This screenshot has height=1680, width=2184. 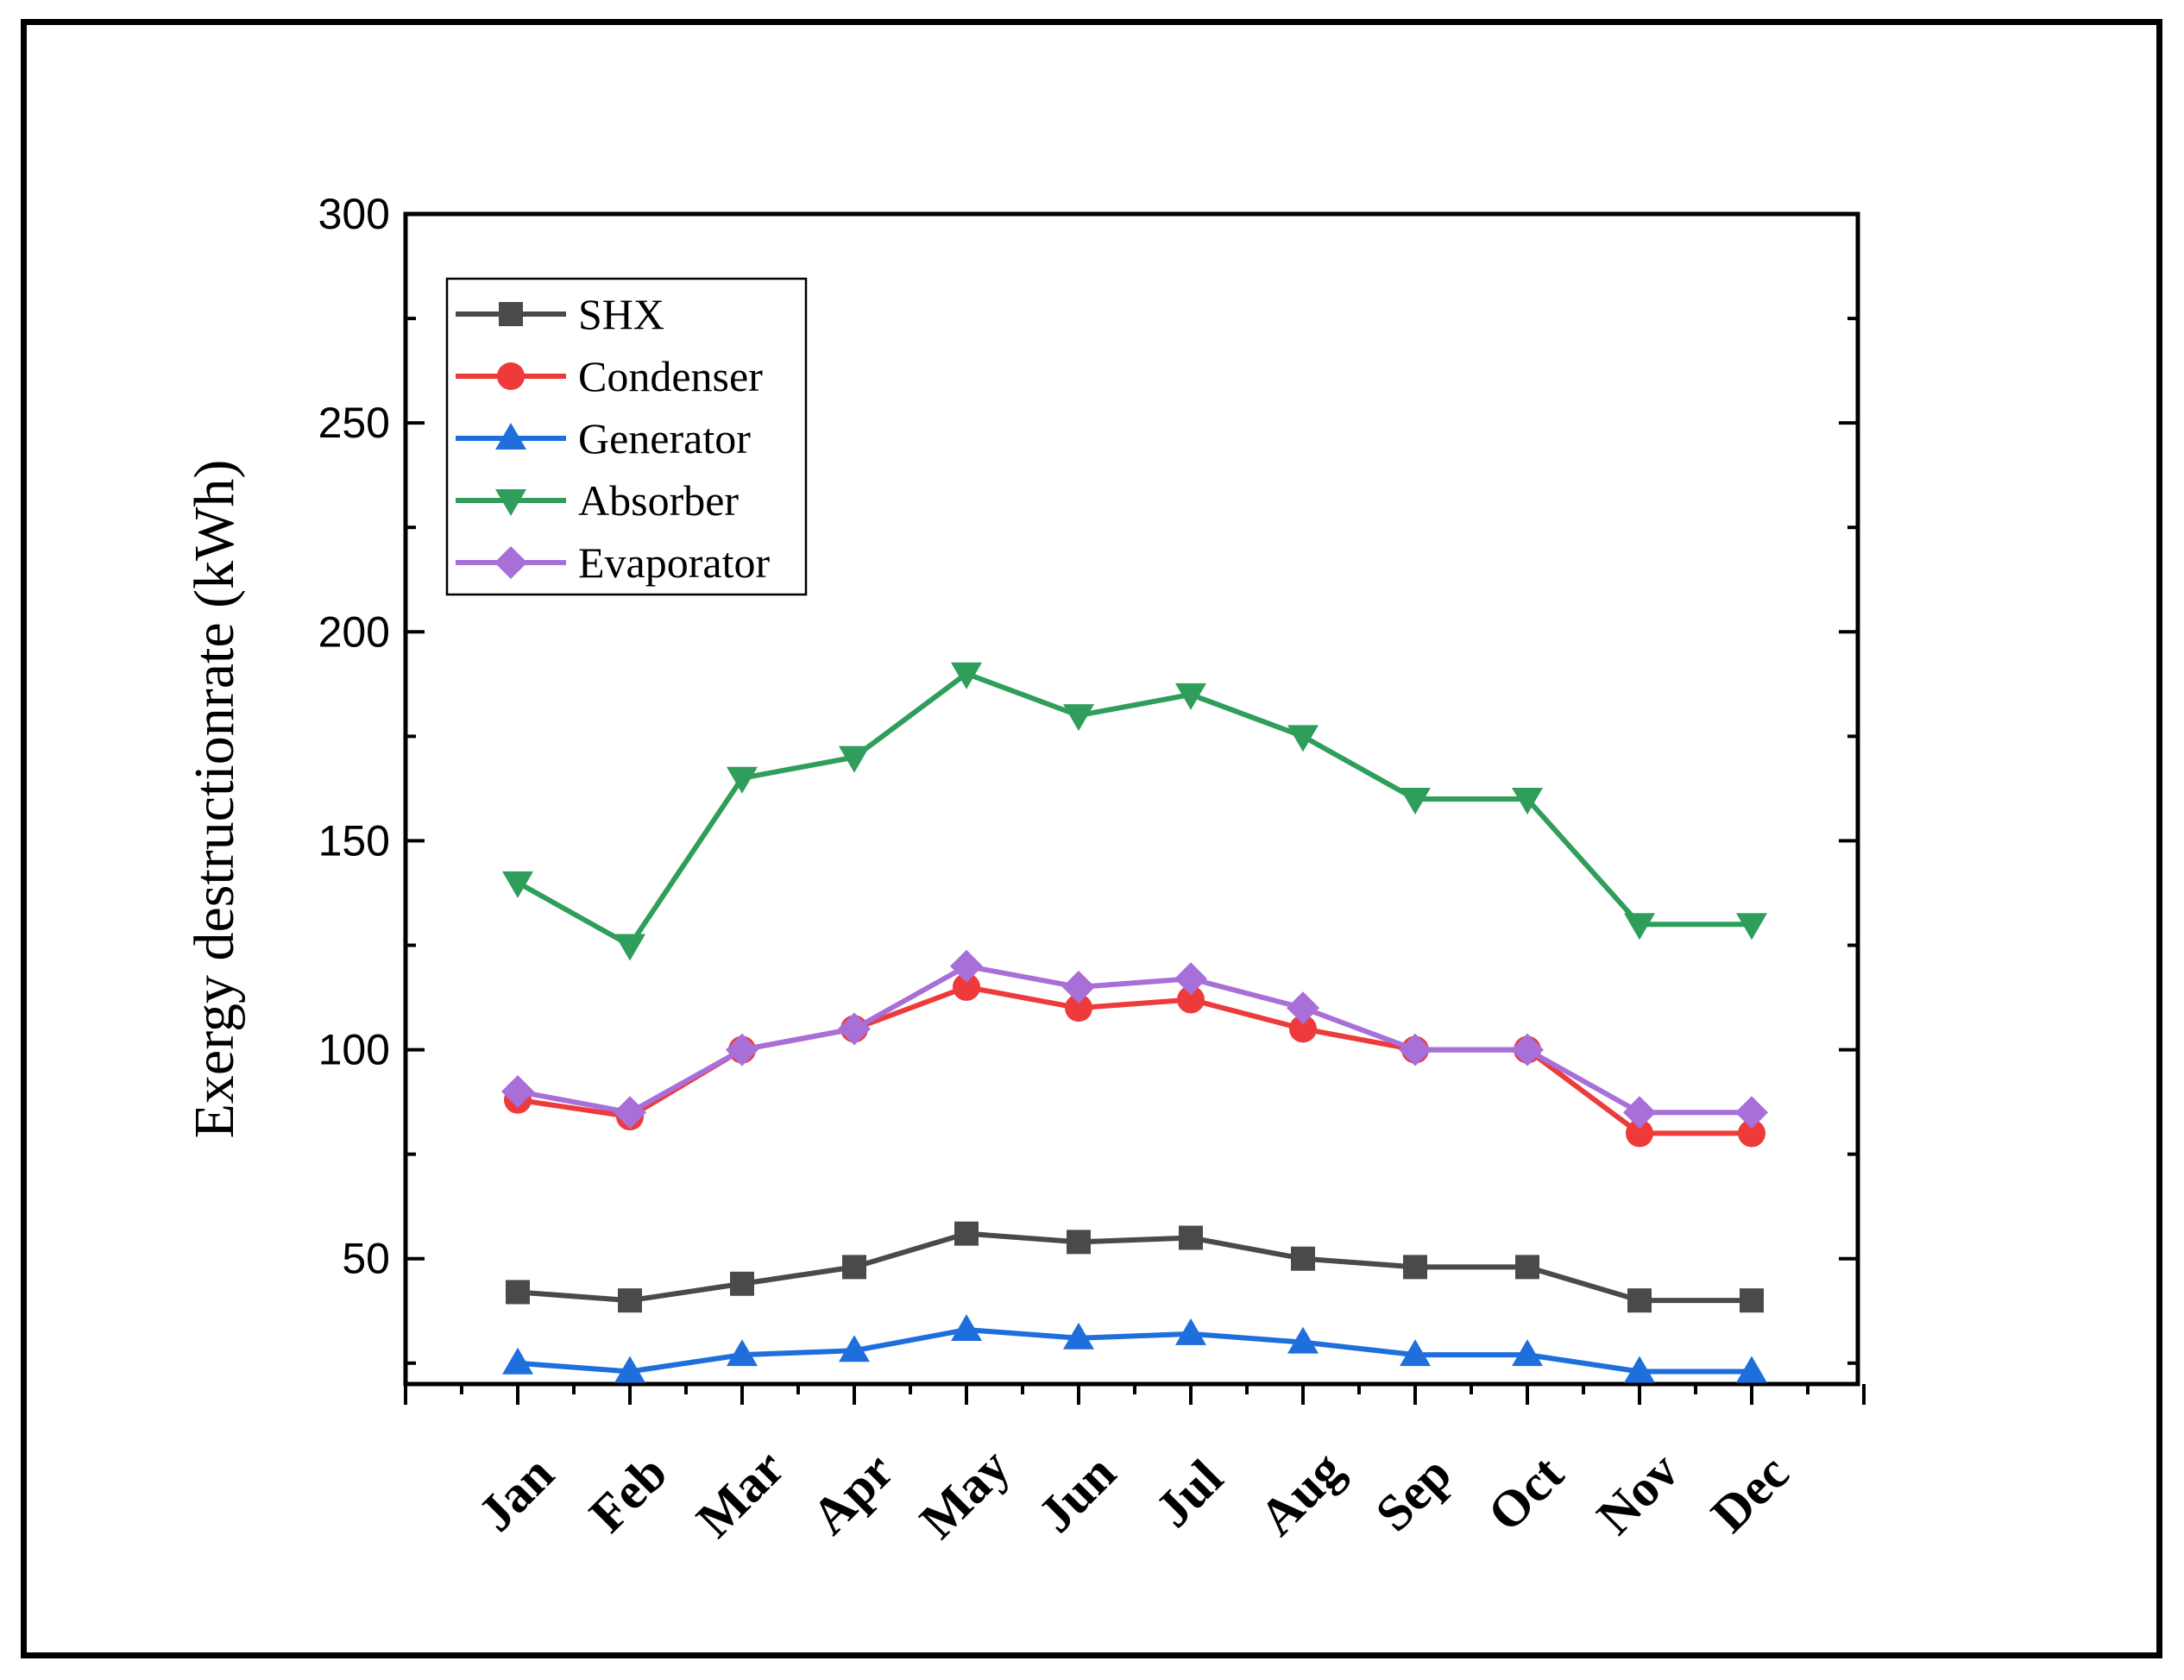 What do you see at coordinates (613, 562) in the screenshot?
I see `legend-item-evaporator: Evaporator` at bounding box center [613, 562].